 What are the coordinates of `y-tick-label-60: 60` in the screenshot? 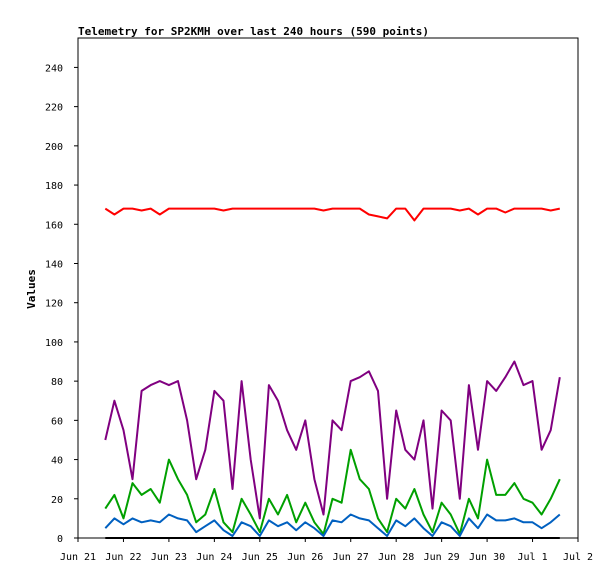 It's located at (57, 421).